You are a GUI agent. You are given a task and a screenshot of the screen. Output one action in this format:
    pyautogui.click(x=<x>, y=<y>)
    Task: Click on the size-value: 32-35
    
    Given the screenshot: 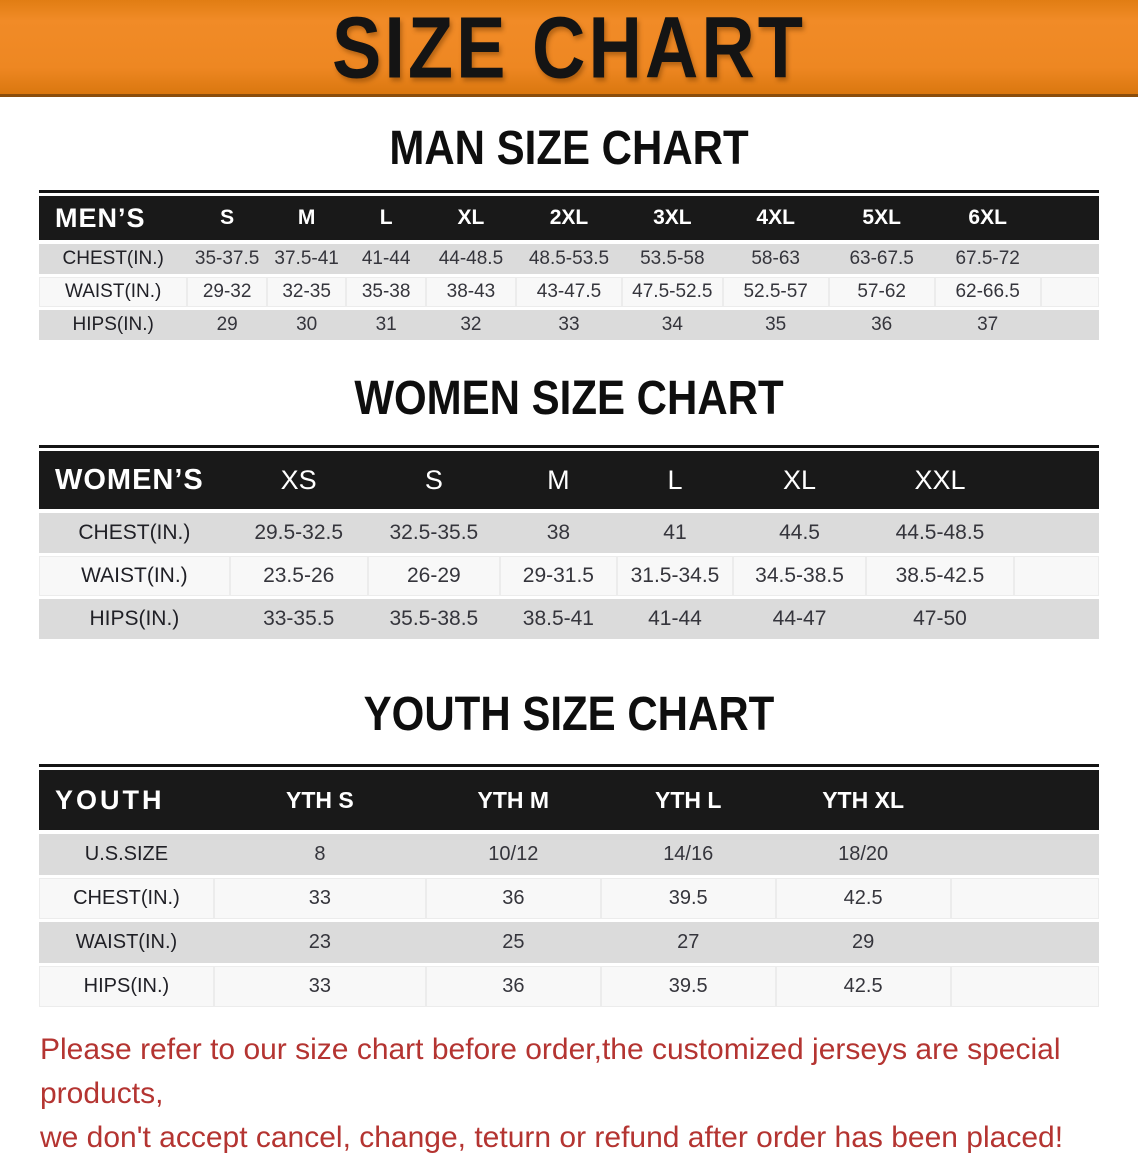 What is the action you would take?
    pyautogui.click(x=306, y=293)
    